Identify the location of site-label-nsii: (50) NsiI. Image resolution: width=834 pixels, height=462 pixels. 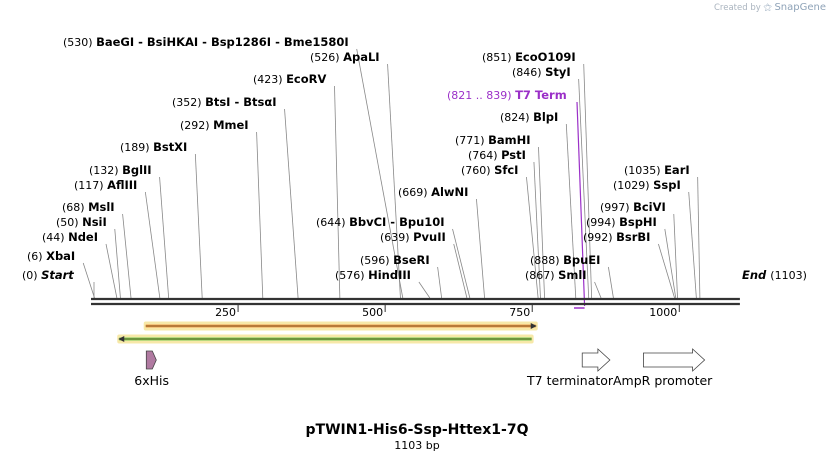
(81, 222).